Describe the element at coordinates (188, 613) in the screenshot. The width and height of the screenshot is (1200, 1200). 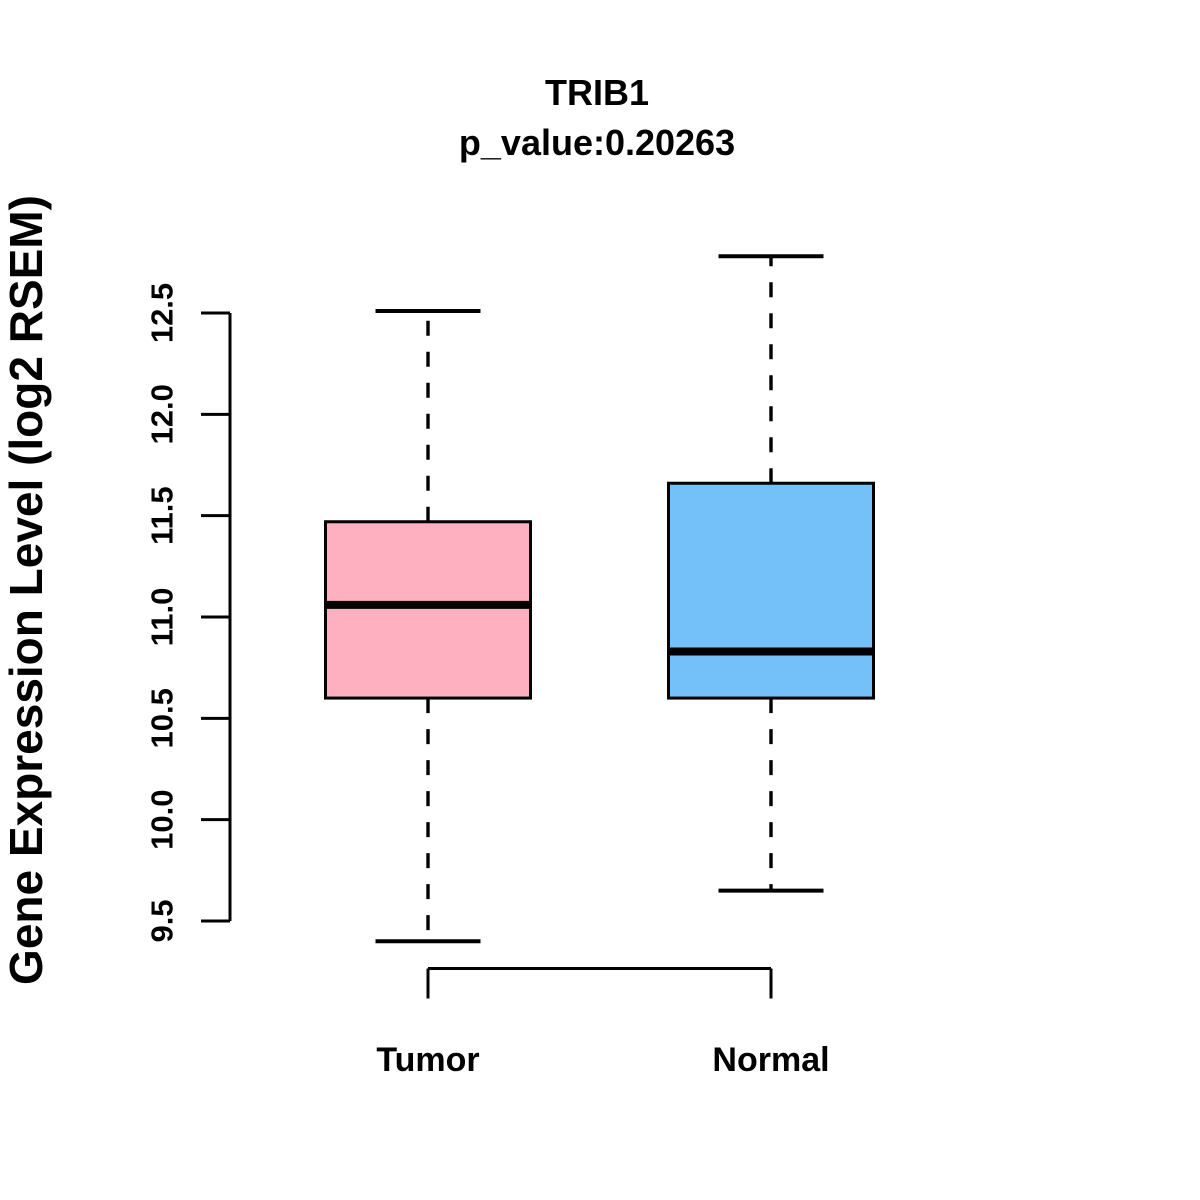
I see `y-axis: 9.5 10.0 10.5 11.0 11.5 12.0 12.5` at that location.